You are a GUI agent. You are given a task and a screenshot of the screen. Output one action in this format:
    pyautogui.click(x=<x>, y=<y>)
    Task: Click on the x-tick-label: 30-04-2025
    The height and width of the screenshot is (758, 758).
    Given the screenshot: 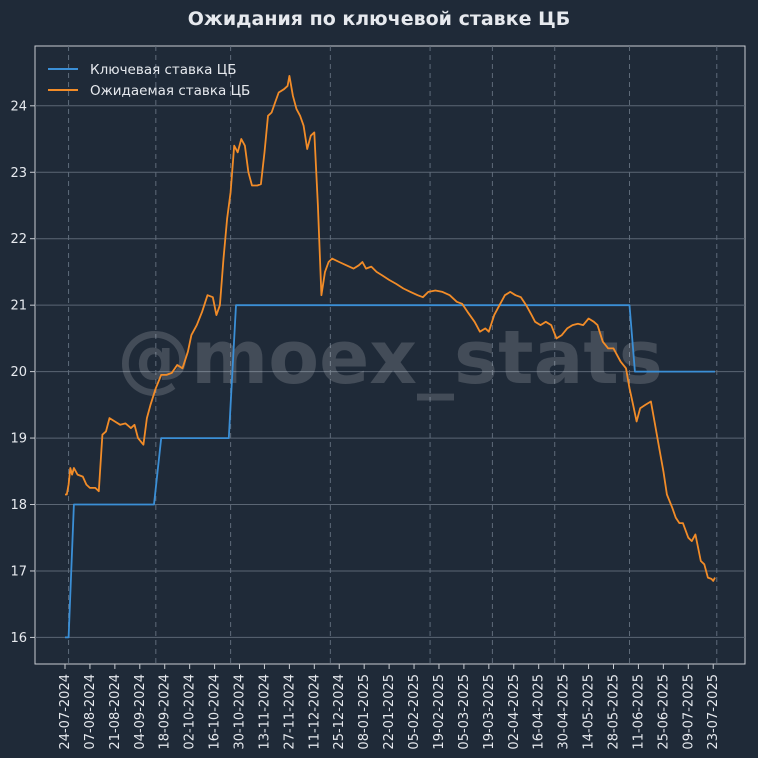 What is the action you would take?
    pyautogui.click(x=564, y=712)
    